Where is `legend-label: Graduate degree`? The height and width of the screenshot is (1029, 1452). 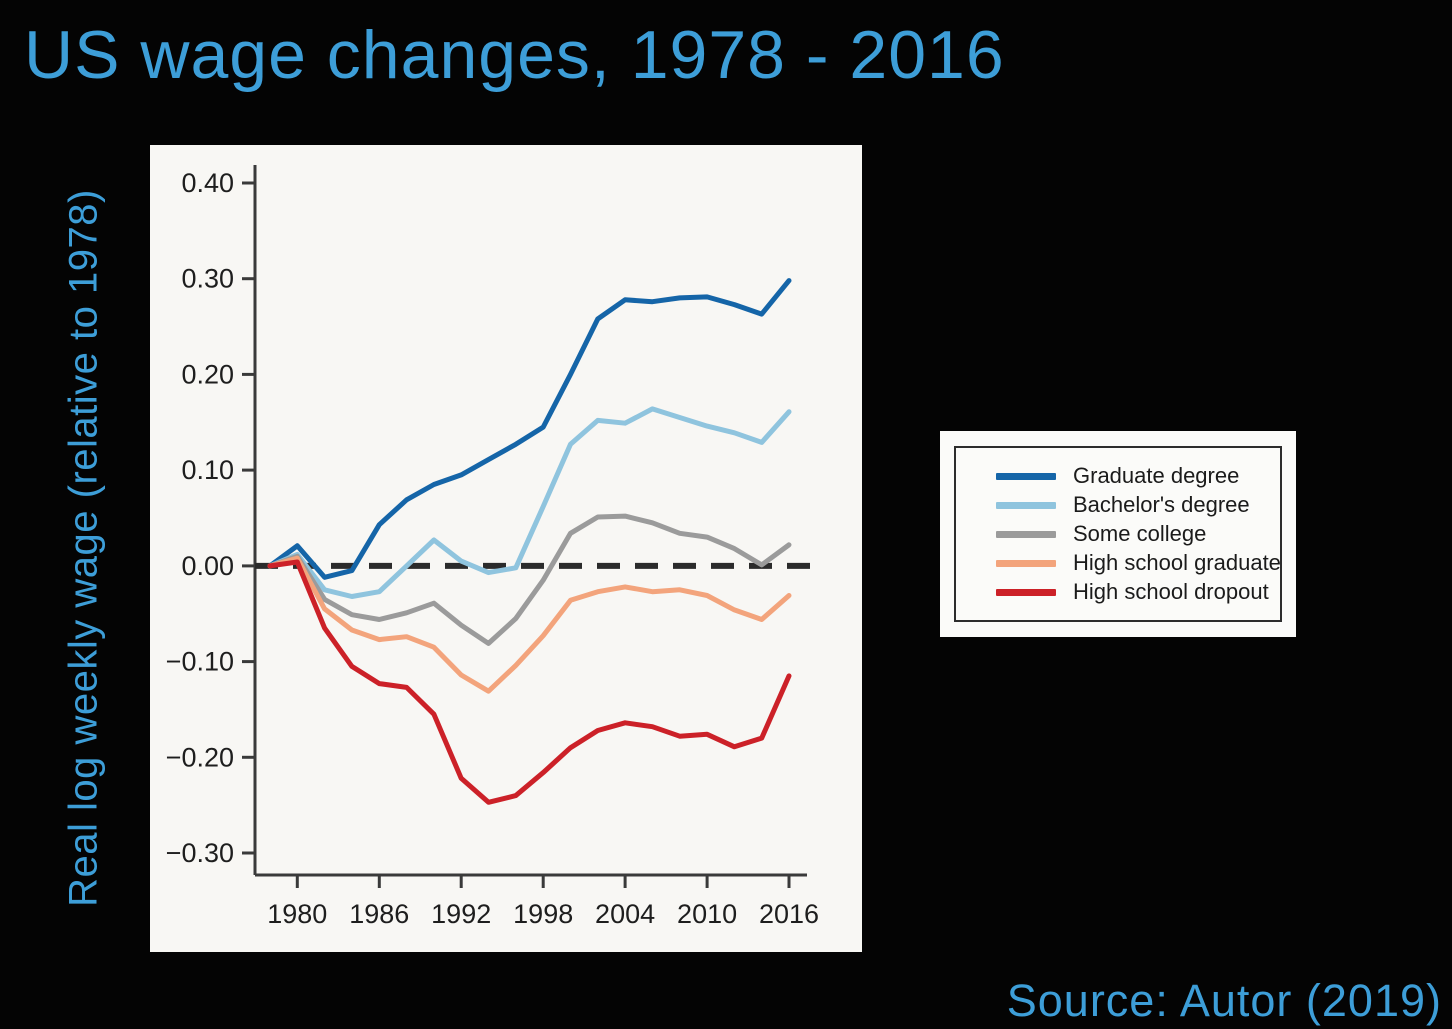
legend-label: Graduate degree is located at coordinates (1156, 475).